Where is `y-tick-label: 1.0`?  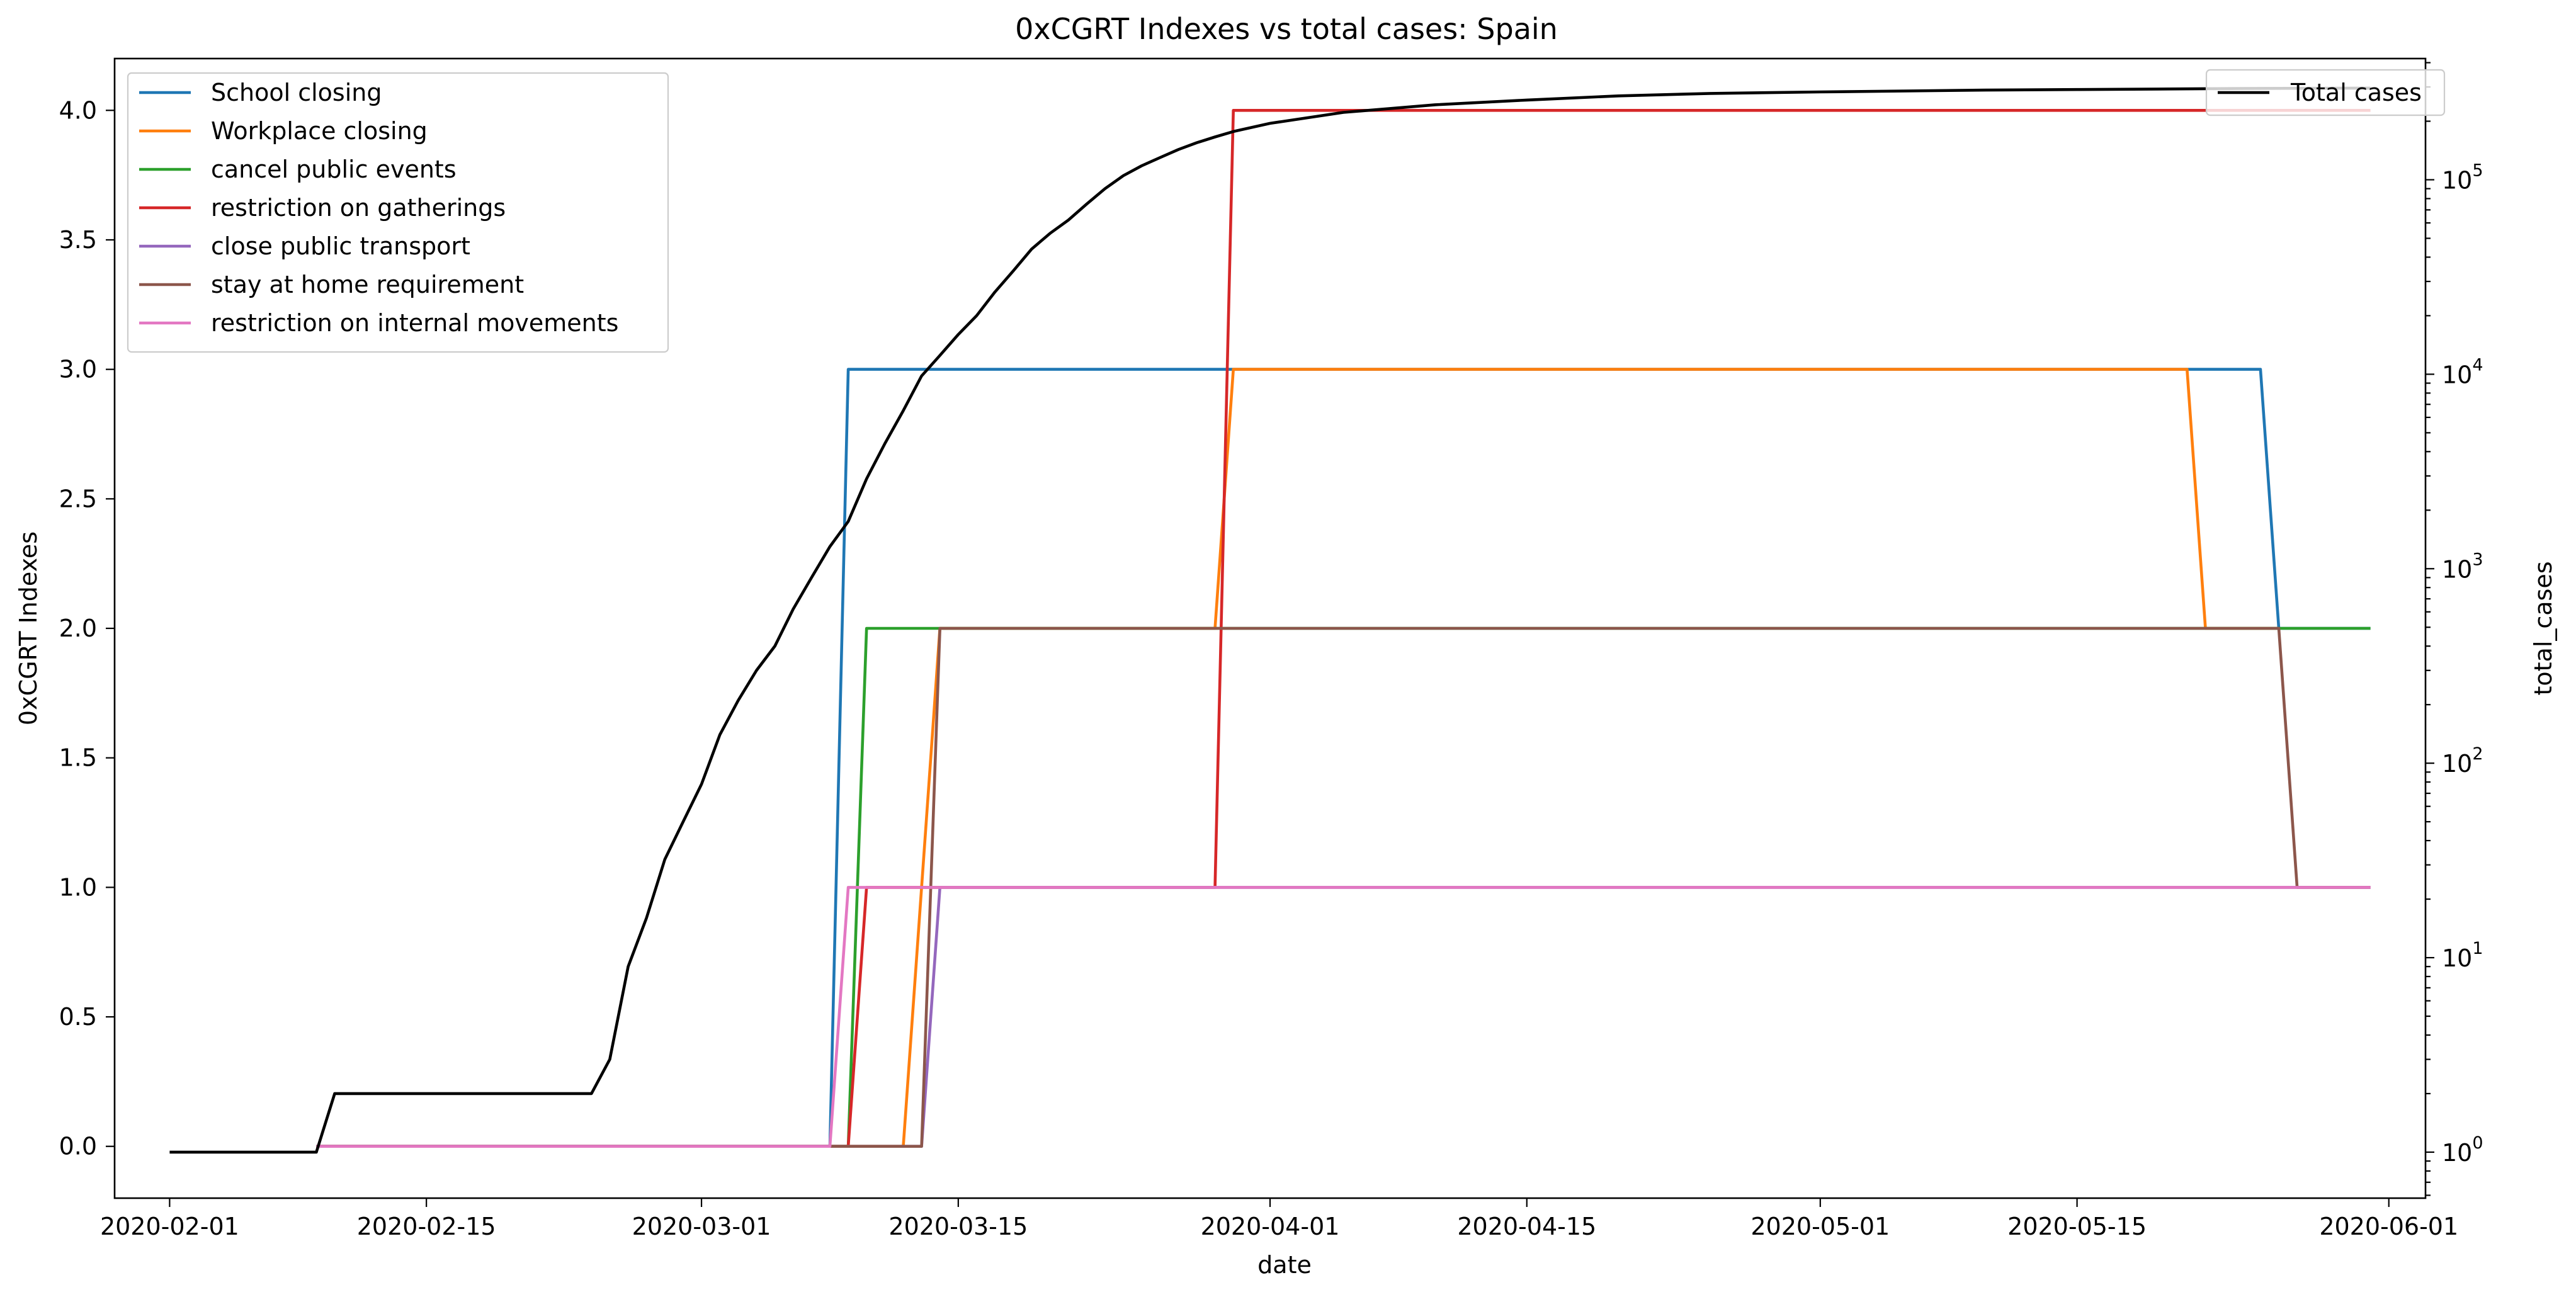
y-tick-label: 1.0 is located at coordinates (78, 887).